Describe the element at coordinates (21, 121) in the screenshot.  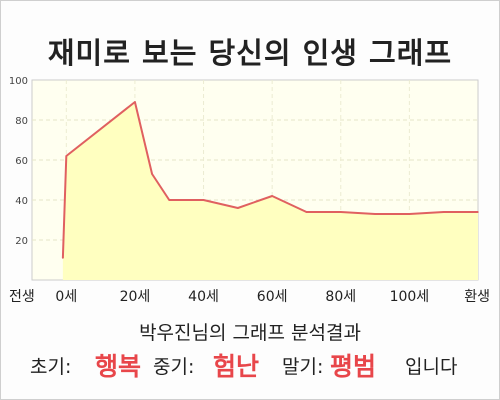
I see `y-tick-label: 80` at that location.